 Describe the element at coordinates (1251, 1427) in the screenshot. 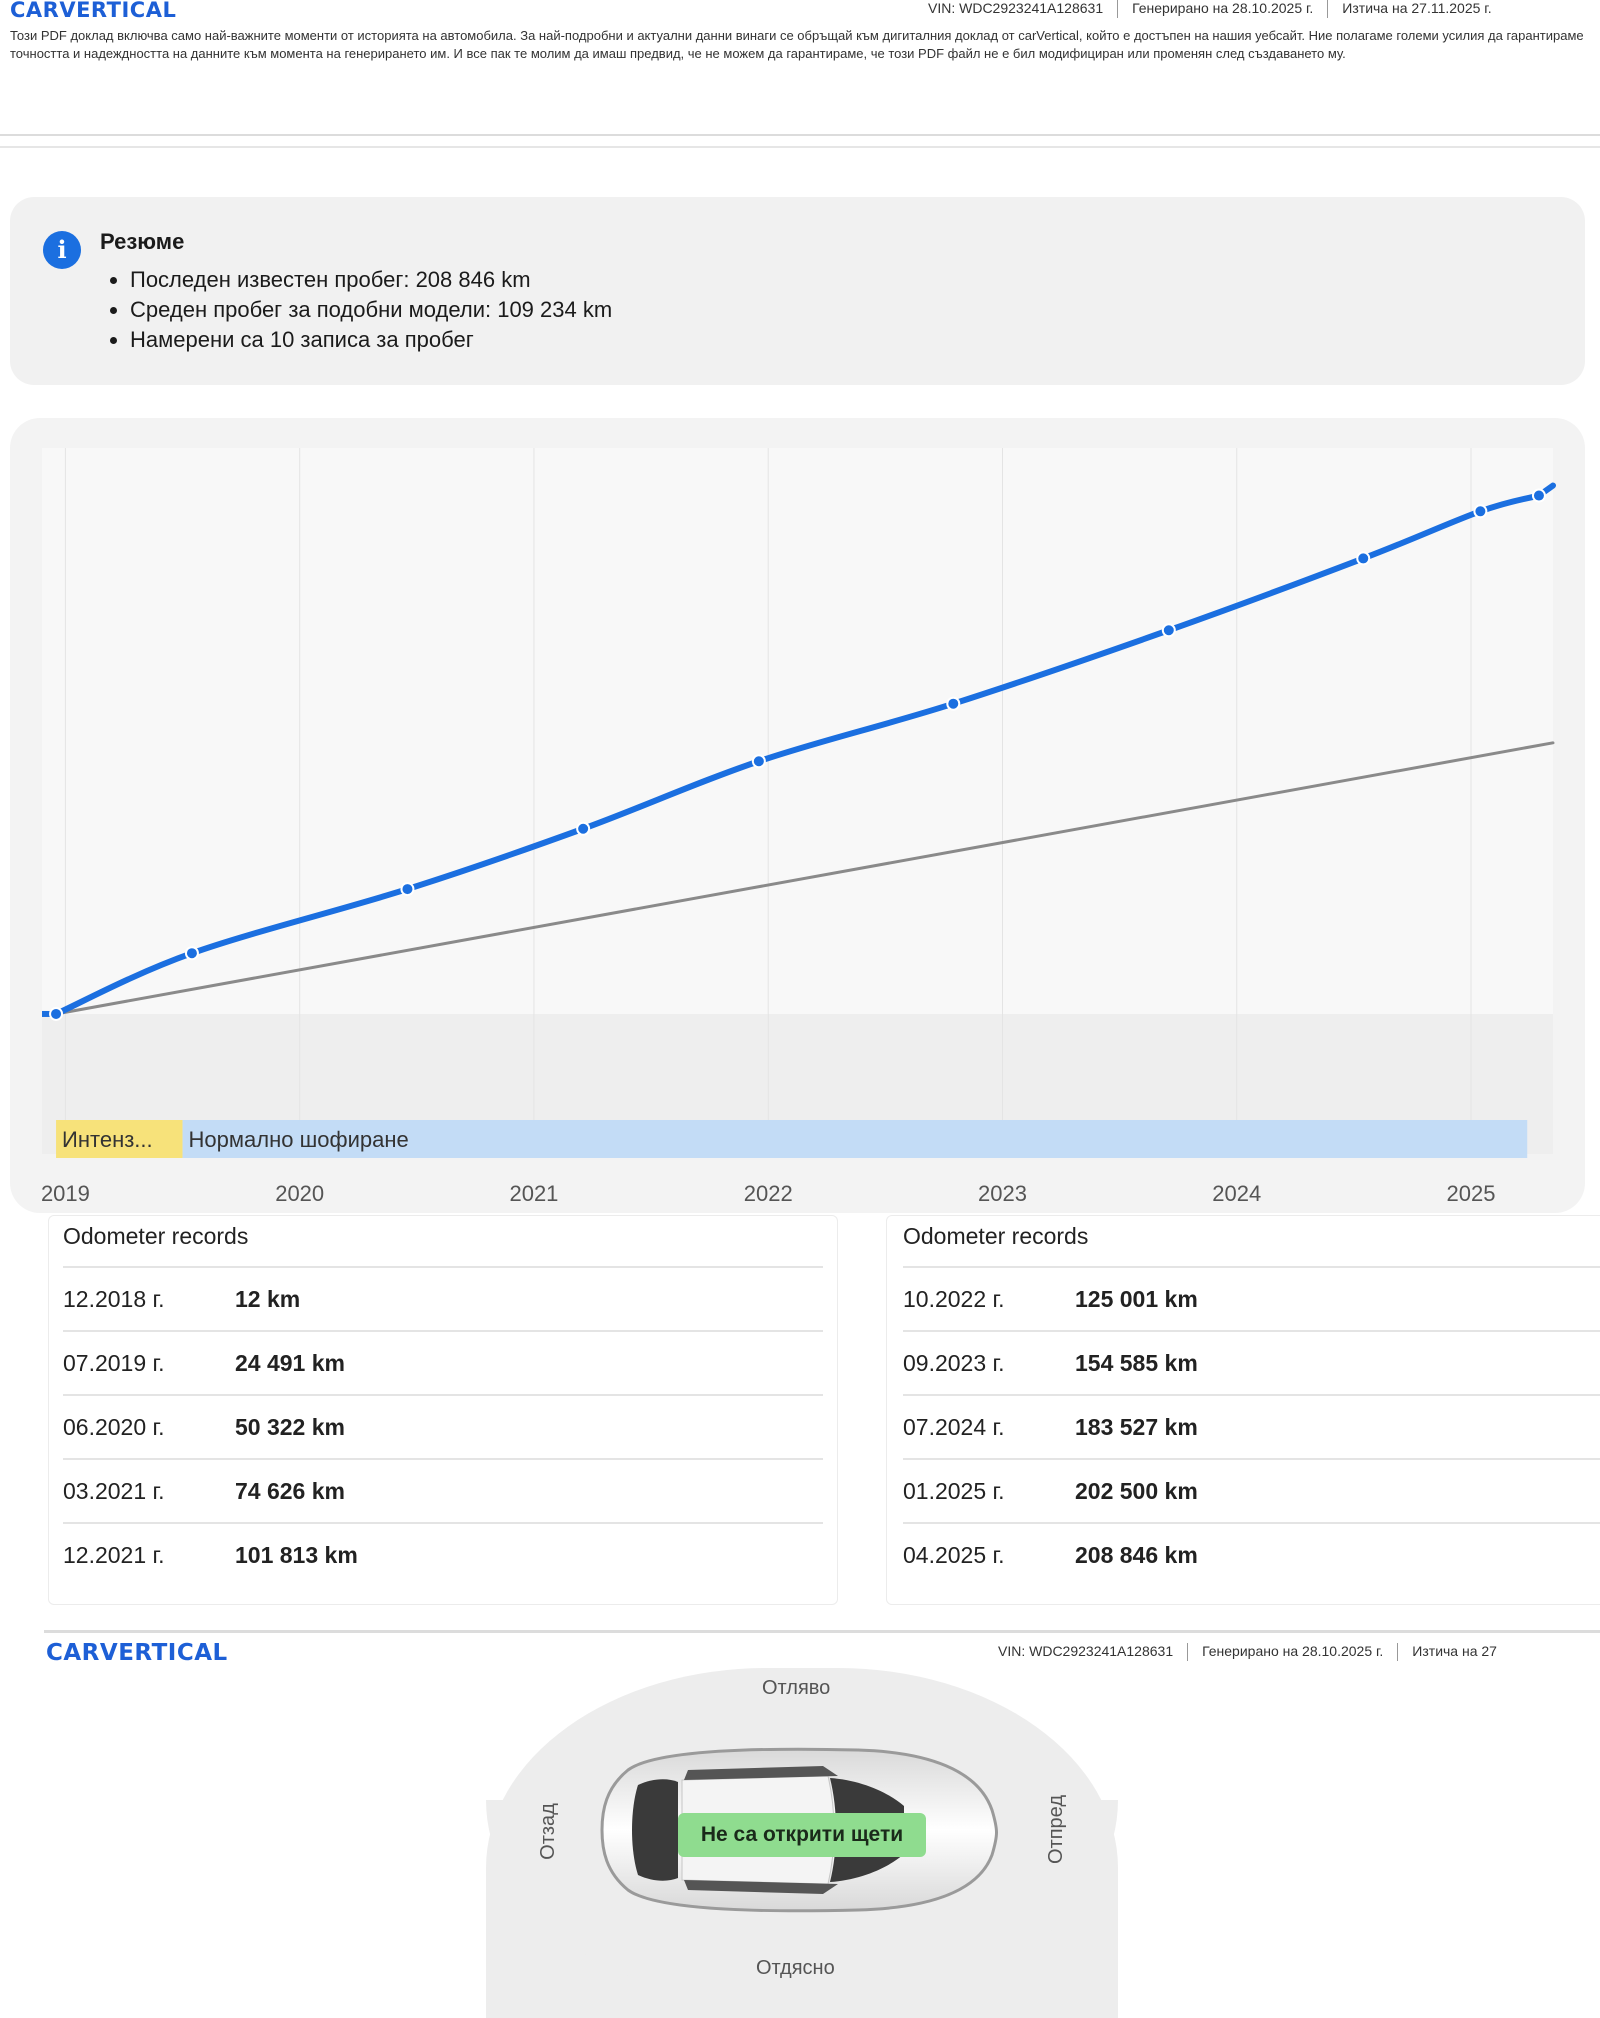

I see `record-row: 07.2024 г. 183 527 km` at that location.